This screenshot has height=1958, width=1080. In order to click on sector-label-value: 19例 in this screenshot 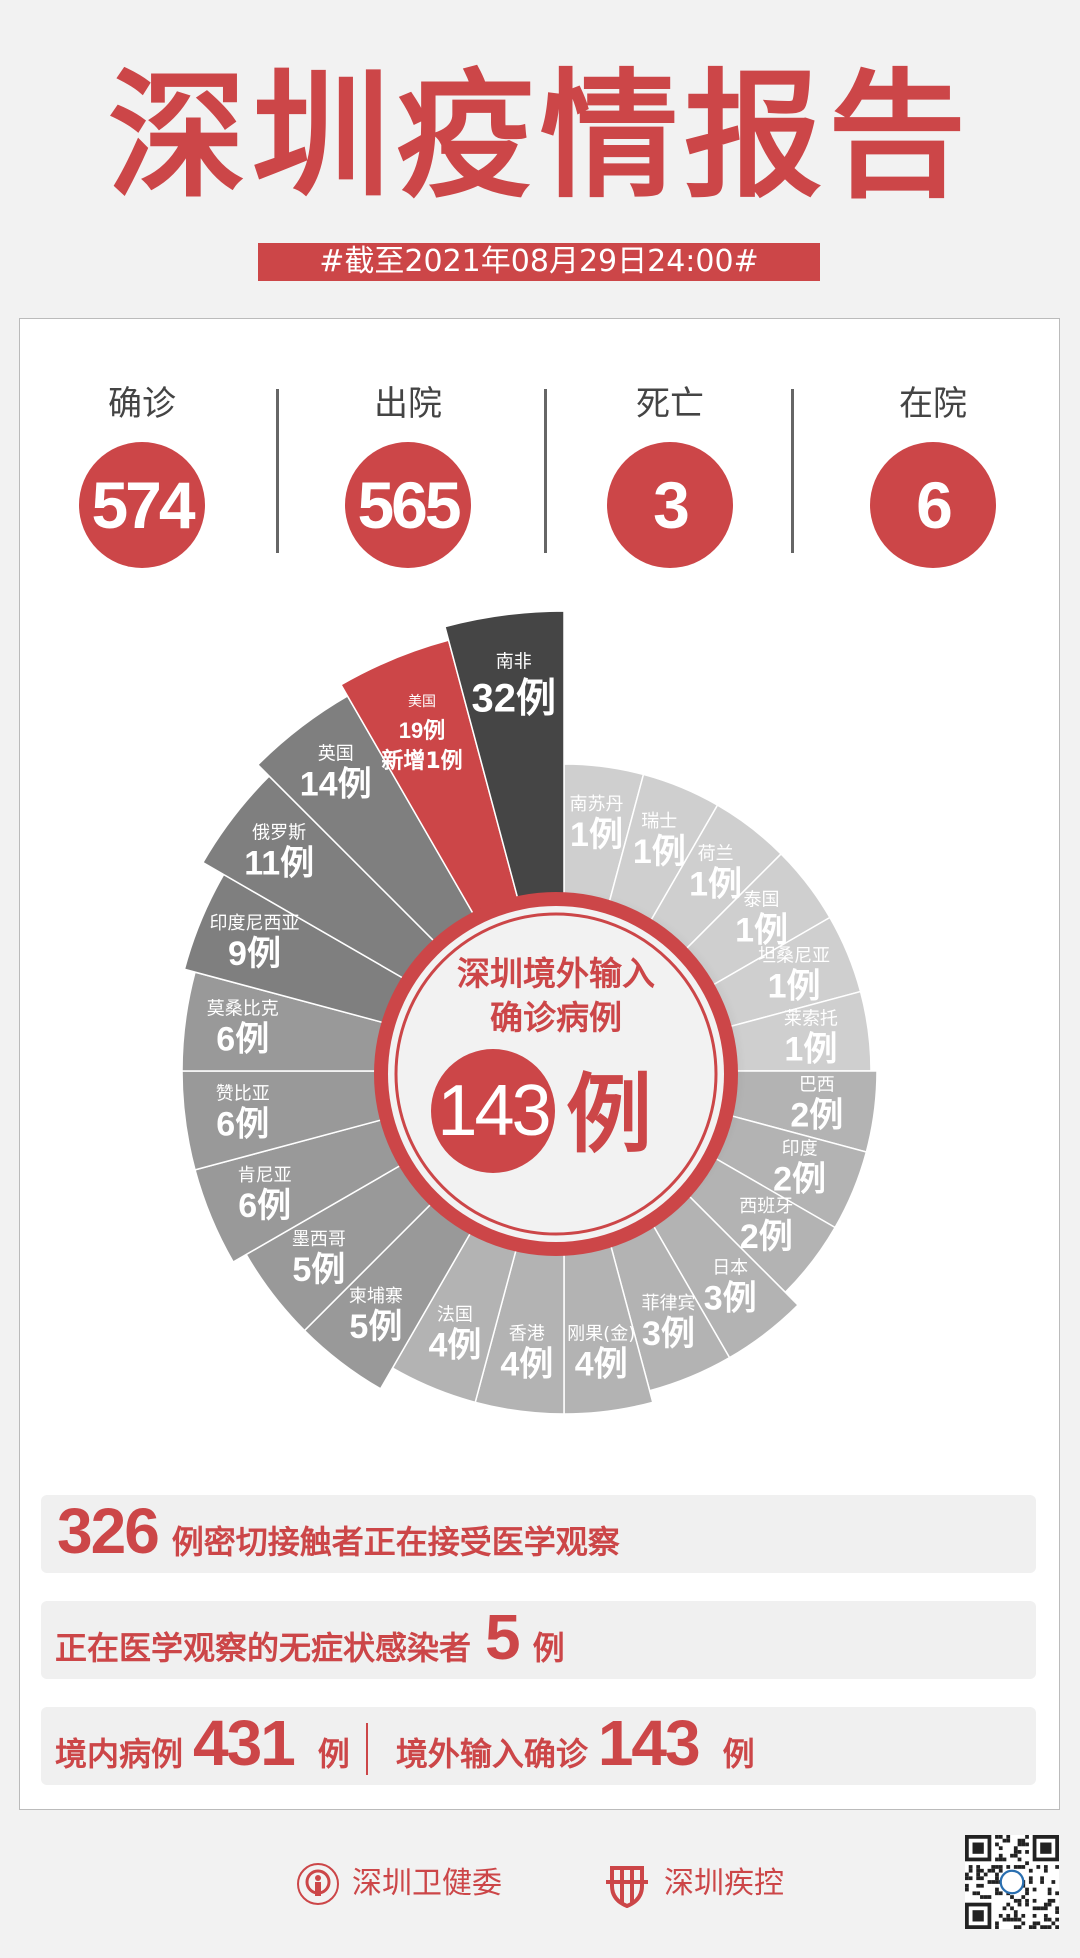, I will do `click(422, 730)`.